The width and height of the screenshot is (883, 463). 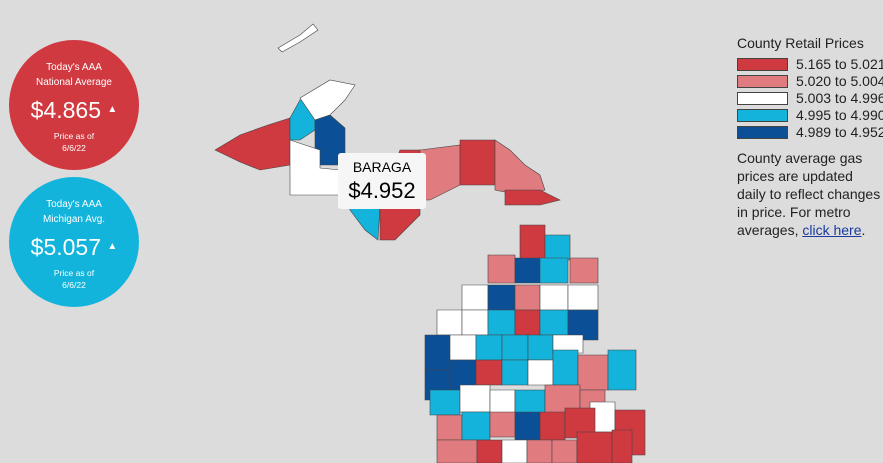 I want to click on legend-item: 5.165 to 5.021, so click(x=810, y=64).